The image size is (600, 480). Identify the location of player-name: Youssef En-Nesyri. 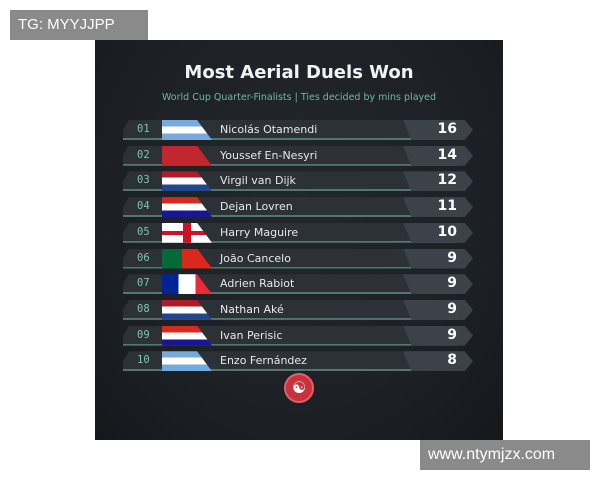
(269, 155).